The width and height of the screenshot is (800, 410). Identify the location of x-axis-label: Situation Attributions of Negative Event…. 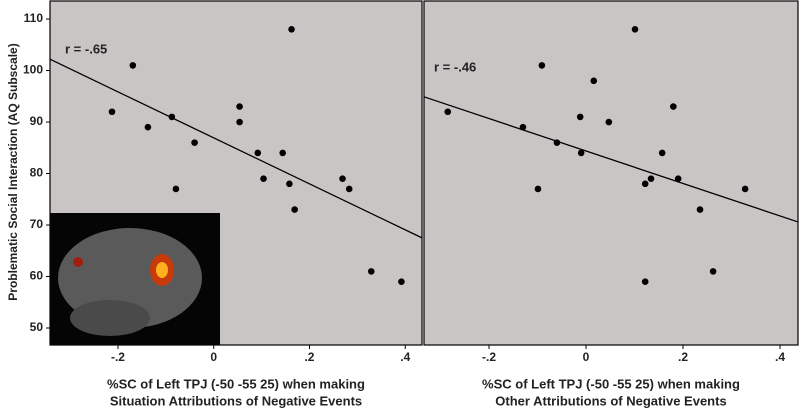
(236, 400).